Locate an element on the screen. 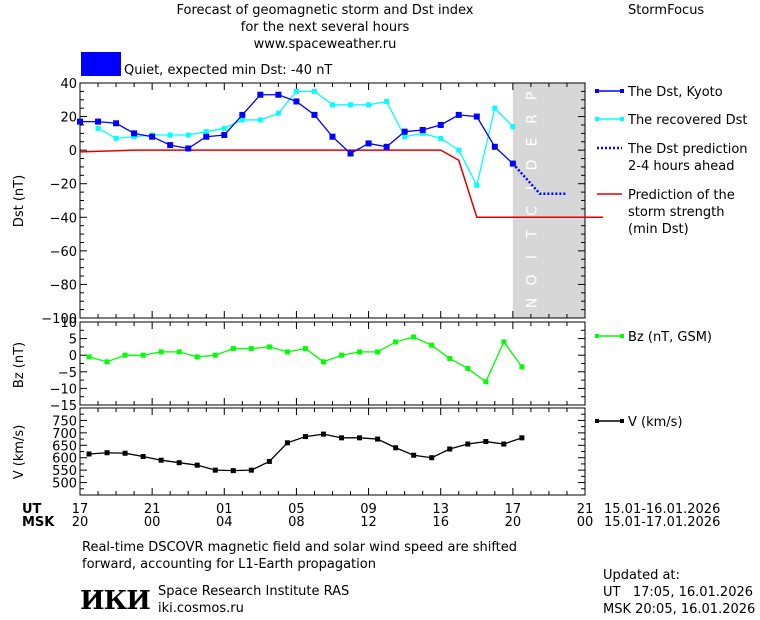 This screenshot has height=620, width=760. storm-strength-line is located at coordinates (341, 184).